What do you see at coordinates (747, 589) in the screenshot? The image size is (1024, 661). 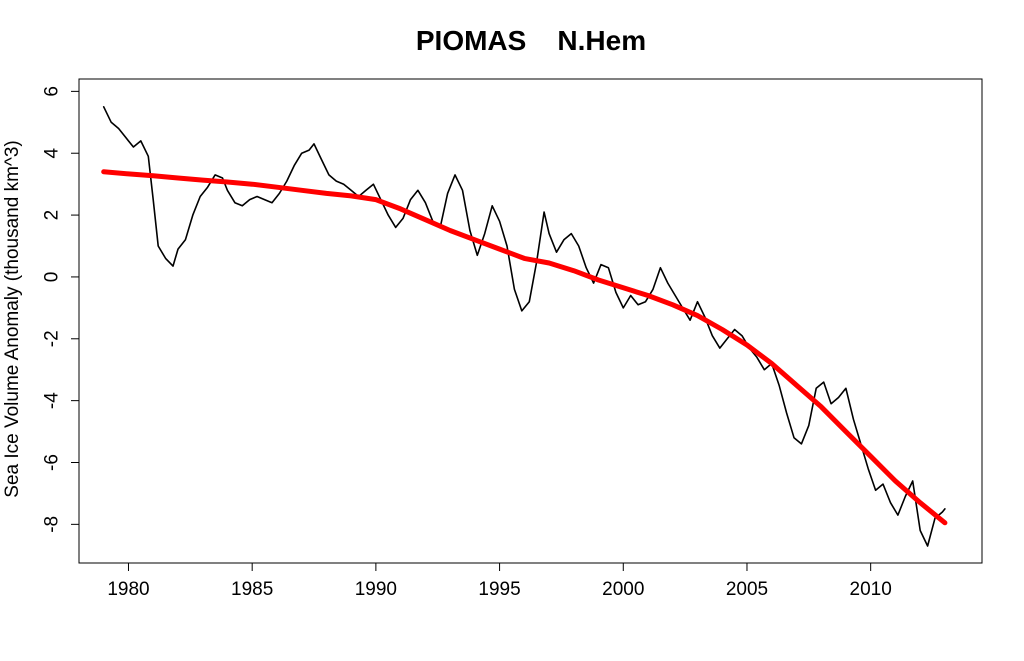 I see `x-tick-label: 2005` at bounding box center [747, 589].